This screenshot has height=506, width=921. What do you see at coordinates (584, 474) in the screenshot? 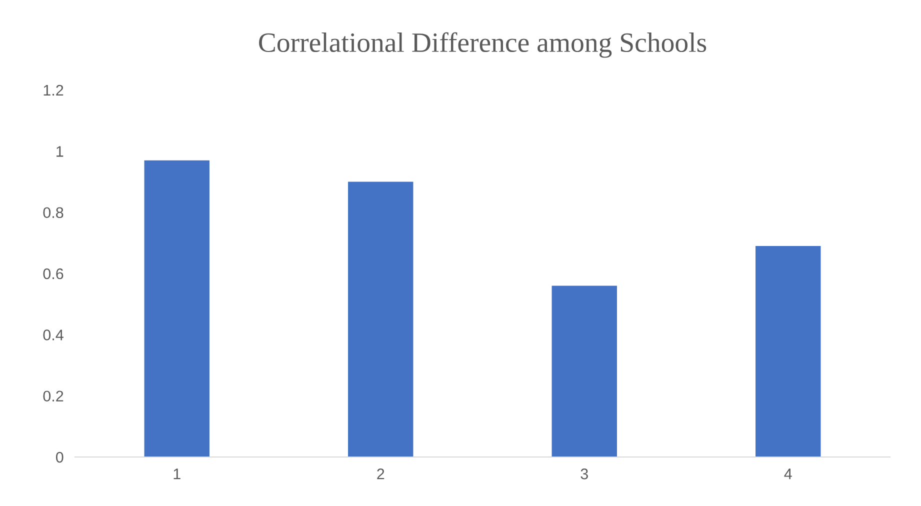
I see `x-tick-label: 3` at bounding box center [584, 474].